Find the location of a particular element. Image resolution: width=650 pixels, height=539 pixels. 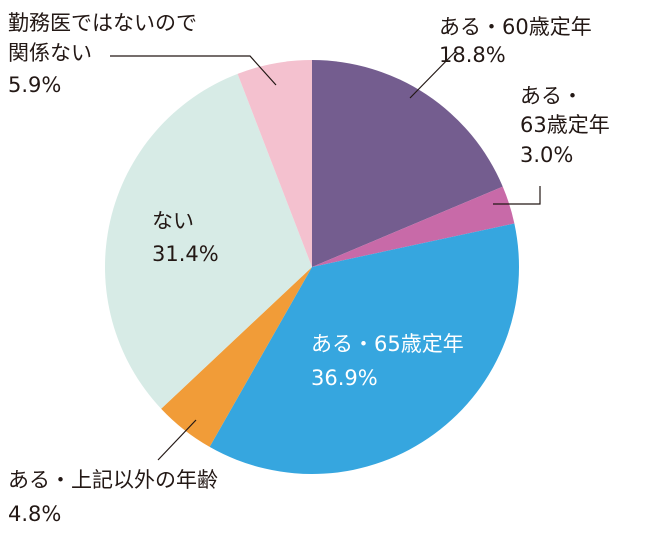

label-60-line1: ある・60歳定年 is located at coordinates (515, 27).